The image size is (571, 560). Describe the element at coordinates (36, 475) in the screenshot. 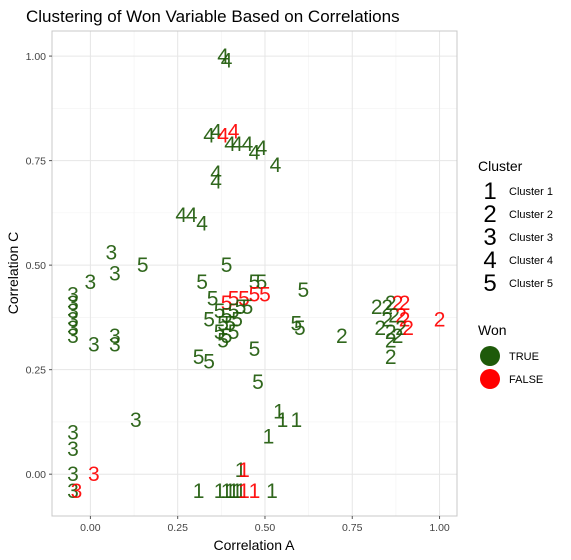

I see `y-tick-label: 0.00` at that location.